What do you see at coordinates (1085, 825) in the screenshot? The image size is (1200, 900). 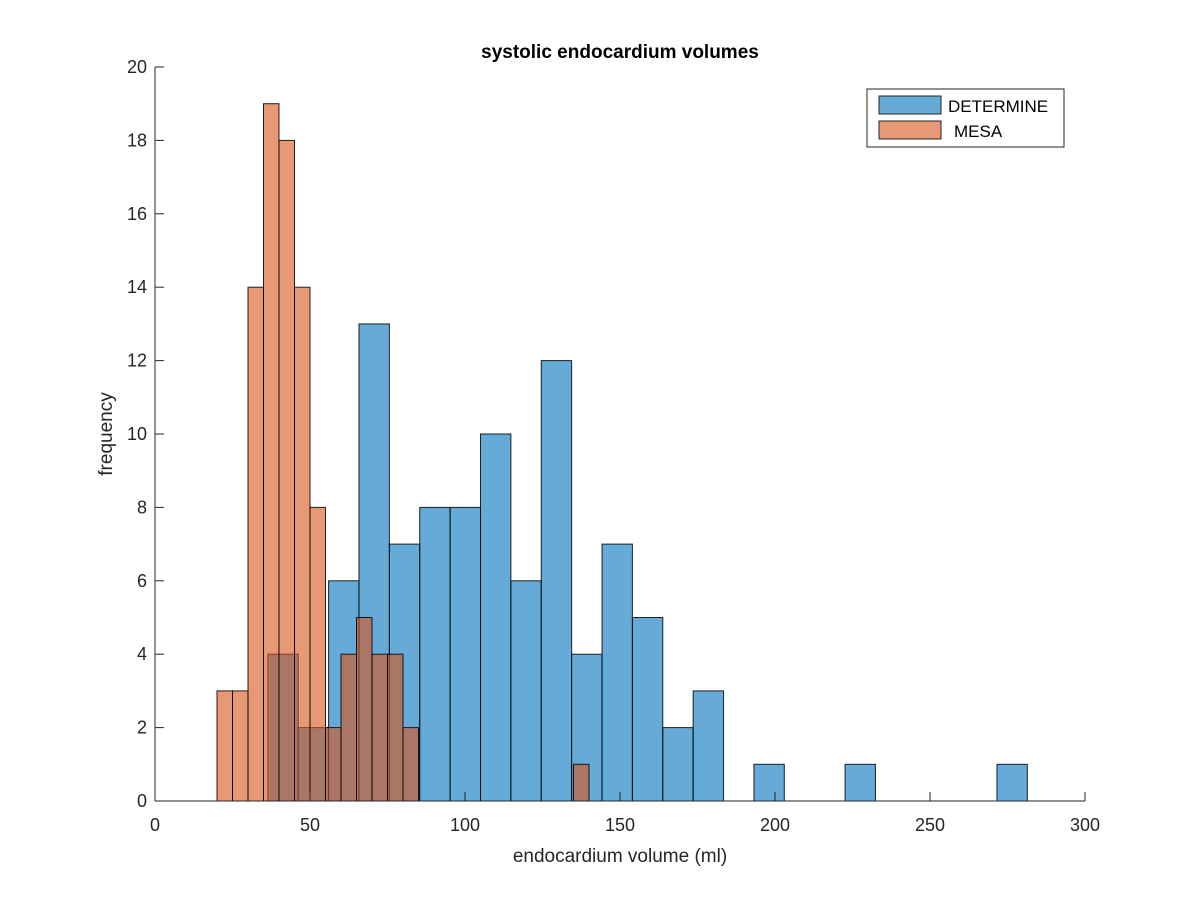 I see `x-tick-label-300: 300` at bounding box center [1085, 825].